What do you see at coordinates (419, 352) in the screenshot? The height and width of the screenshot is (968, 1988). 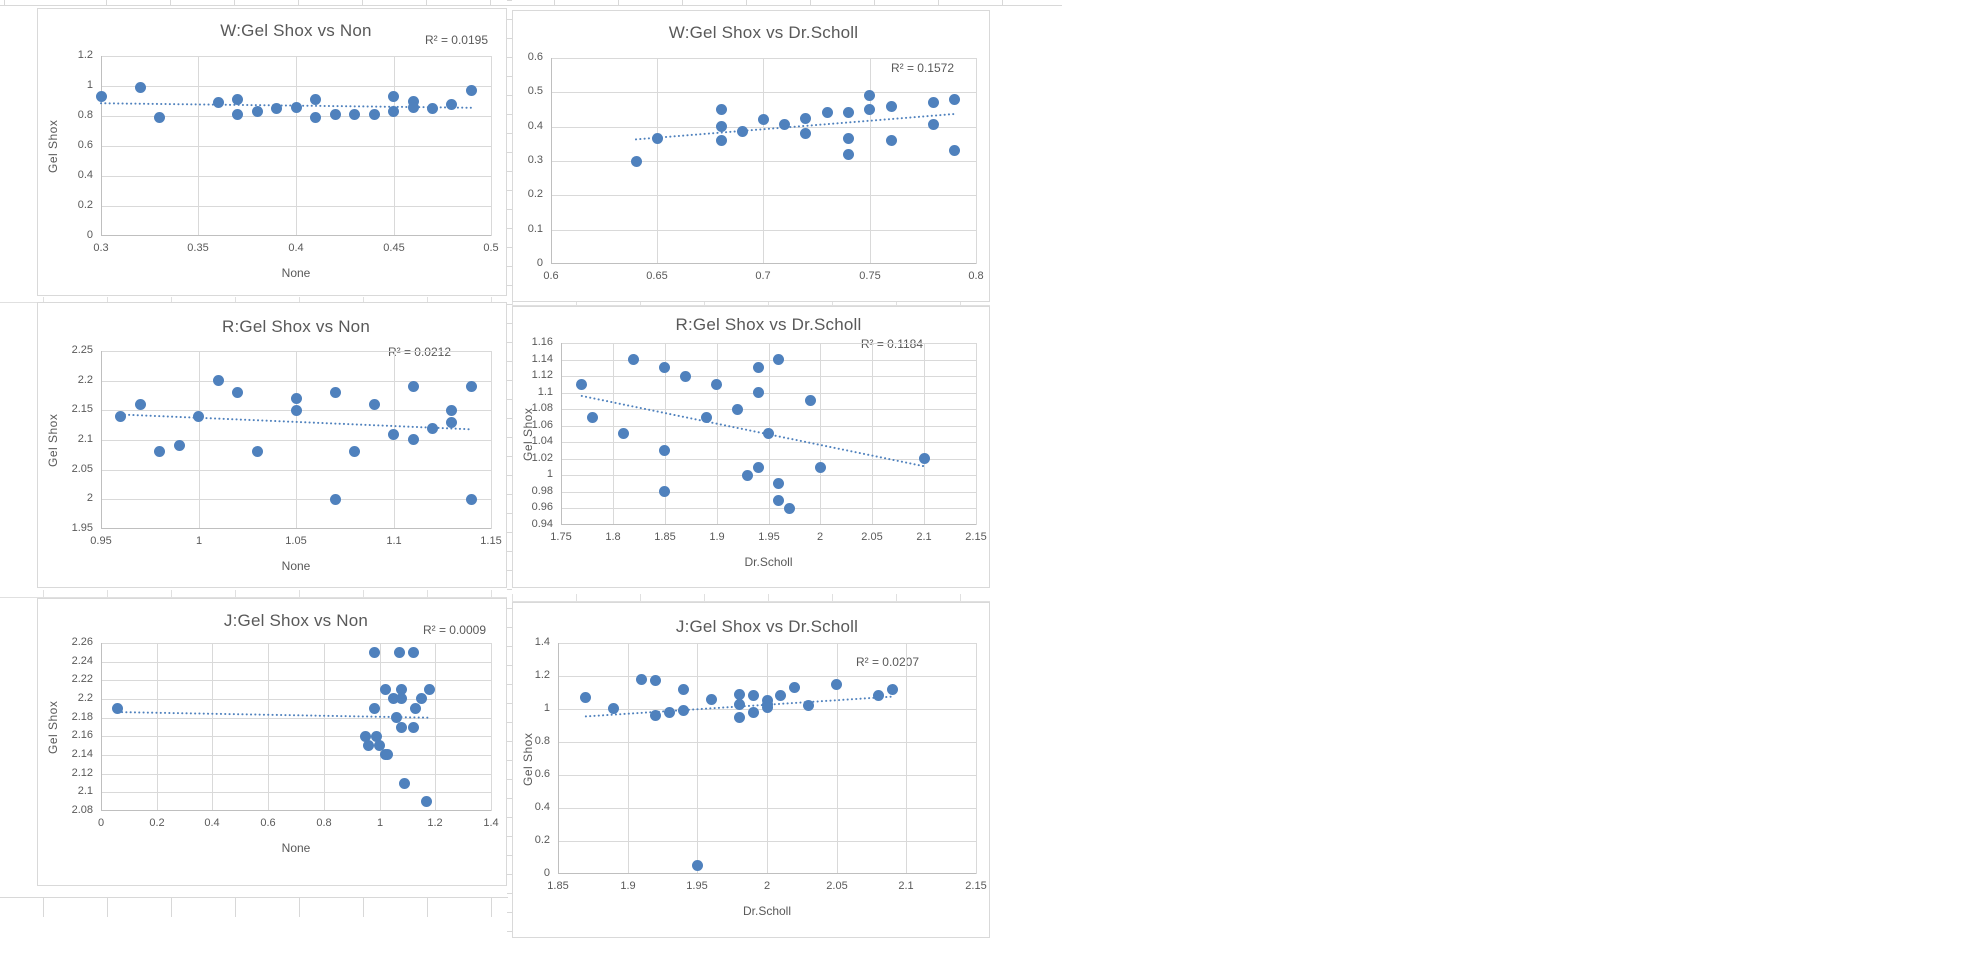 I see `r-squared-label: R² = 0.0212` at bounding box center [419, 352].